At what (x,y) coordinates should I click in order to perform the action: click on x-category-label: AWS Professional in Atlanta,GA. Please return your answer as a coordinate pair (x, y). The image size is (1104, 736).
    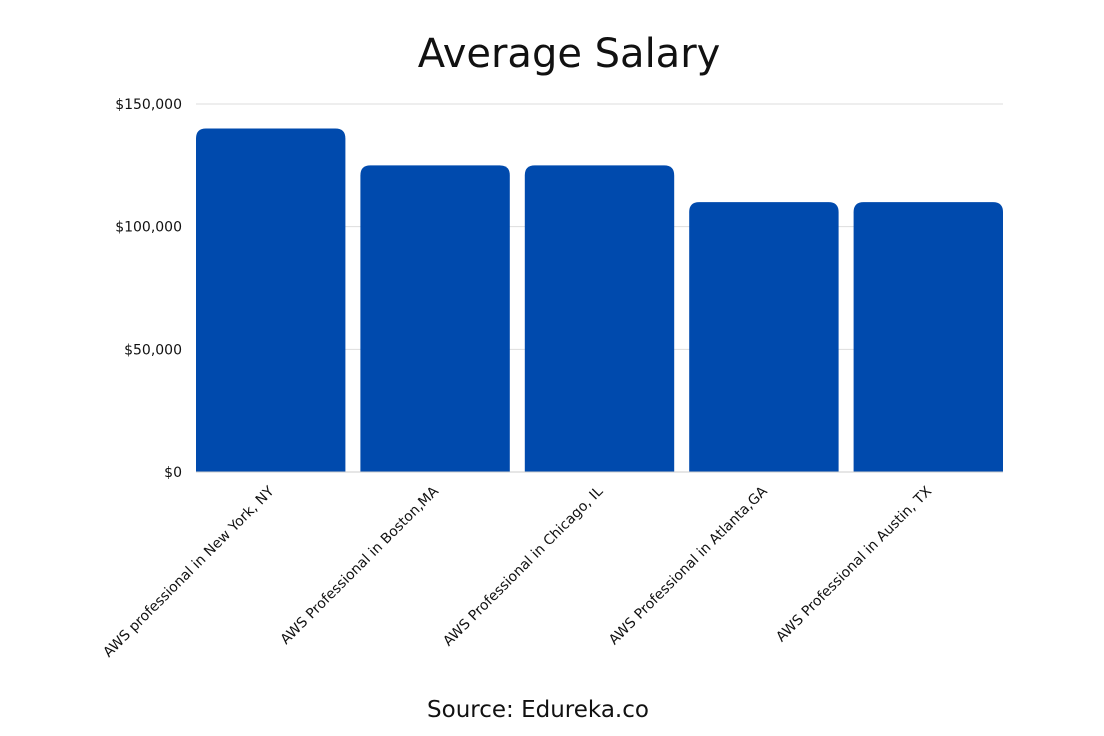
    Looking at the image, I should click on (688, 565).